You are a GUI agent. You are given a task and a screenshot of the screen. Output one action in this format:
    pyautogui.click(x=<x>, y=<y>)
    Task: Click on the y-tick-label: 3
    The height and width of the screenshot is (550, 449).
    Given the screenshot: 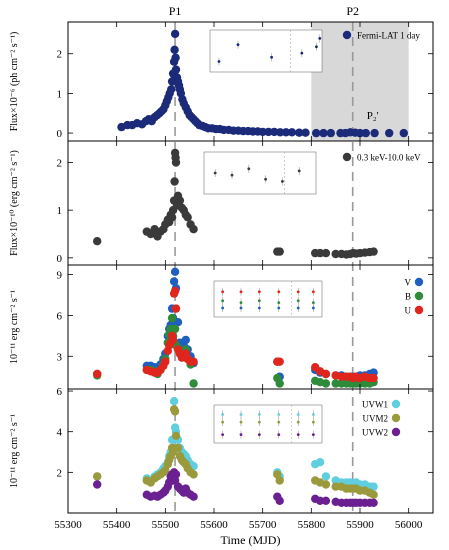 What is the action you would take?
    pyautogui.click(x=60, y=357)
    